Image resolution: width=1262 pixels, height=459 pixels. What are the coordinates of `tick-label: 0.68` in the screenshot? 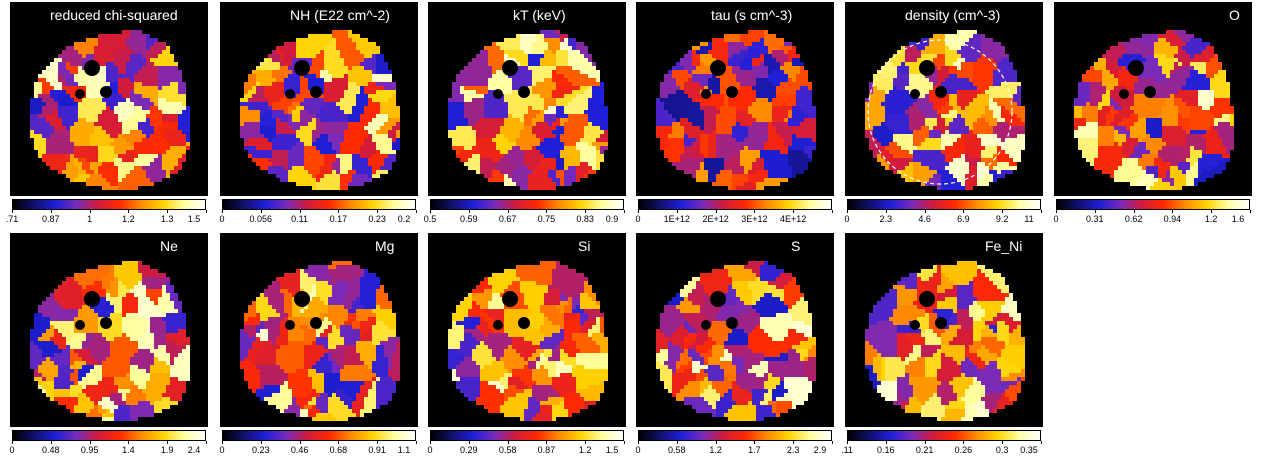 It's located at (338, 450).